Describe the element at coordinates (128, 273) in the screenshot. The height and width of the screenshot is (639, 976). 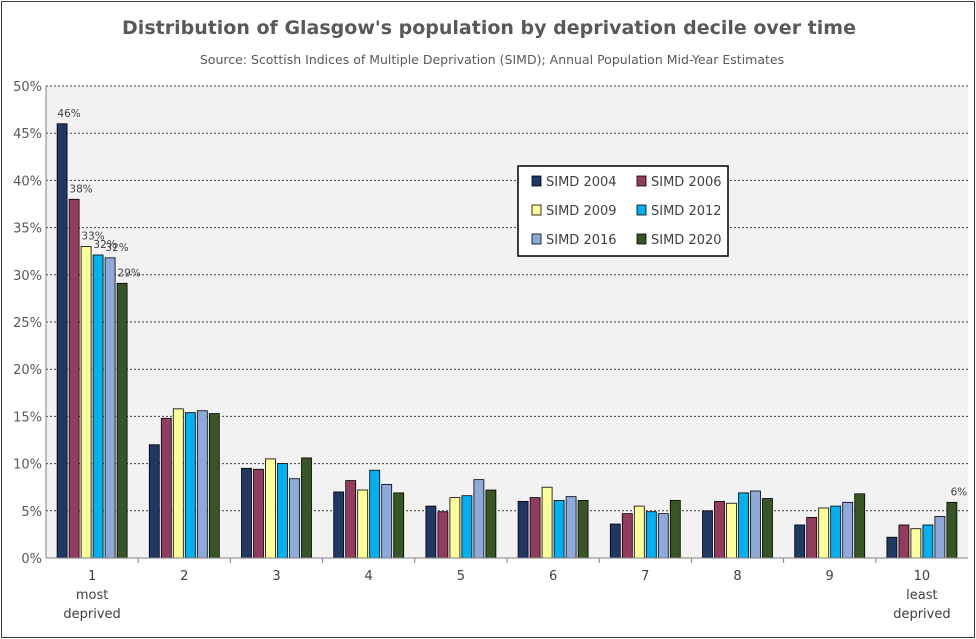
I see `data-label: 29%` at that location.